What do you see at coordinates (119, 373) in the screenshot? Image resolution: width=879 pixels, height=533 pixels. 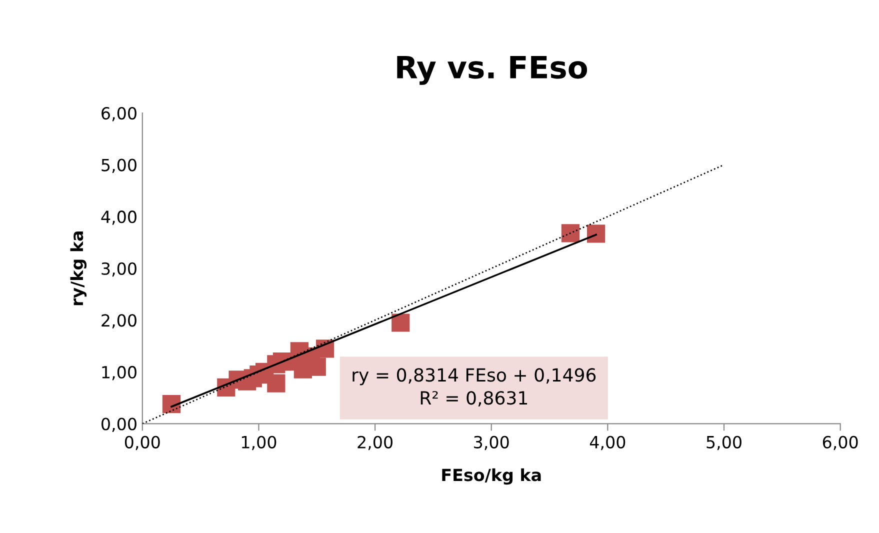 I see `y-tick-label: 1,00` at bounding box center [119, 373].